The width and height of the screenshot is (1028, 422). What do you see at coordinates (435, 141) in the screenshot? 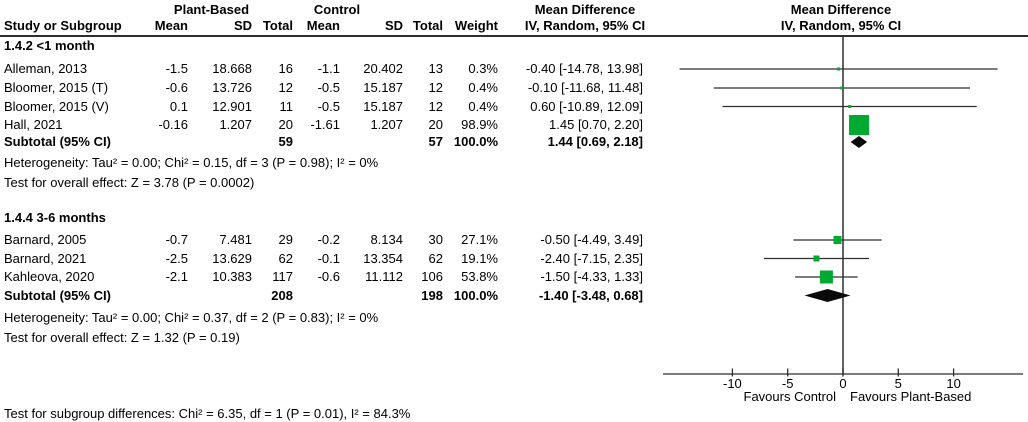
I see `subtotal-total-control-cell: 57` at bounding box center [435, 141].